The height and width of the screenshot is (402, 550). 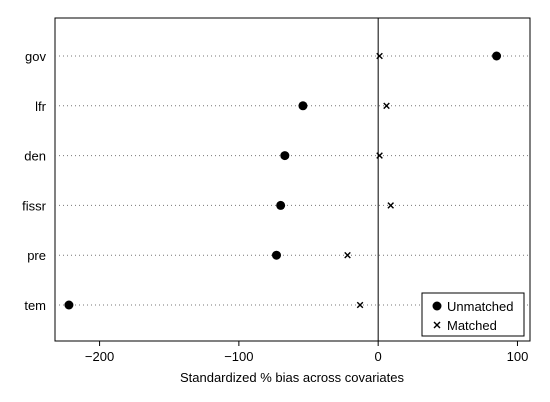 What do you see at coordinates (386, 106) in the screenshot?
I see `matched-point-lfr` at bounding box center [386, 106].